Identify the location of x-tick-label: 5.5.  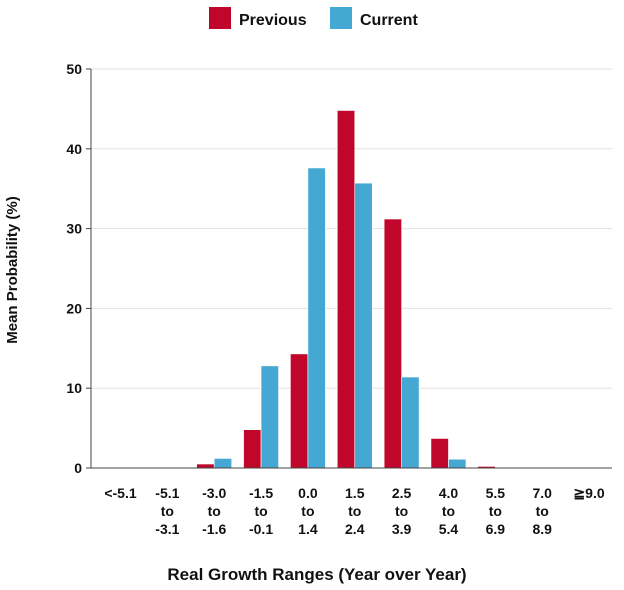
(496, 493).